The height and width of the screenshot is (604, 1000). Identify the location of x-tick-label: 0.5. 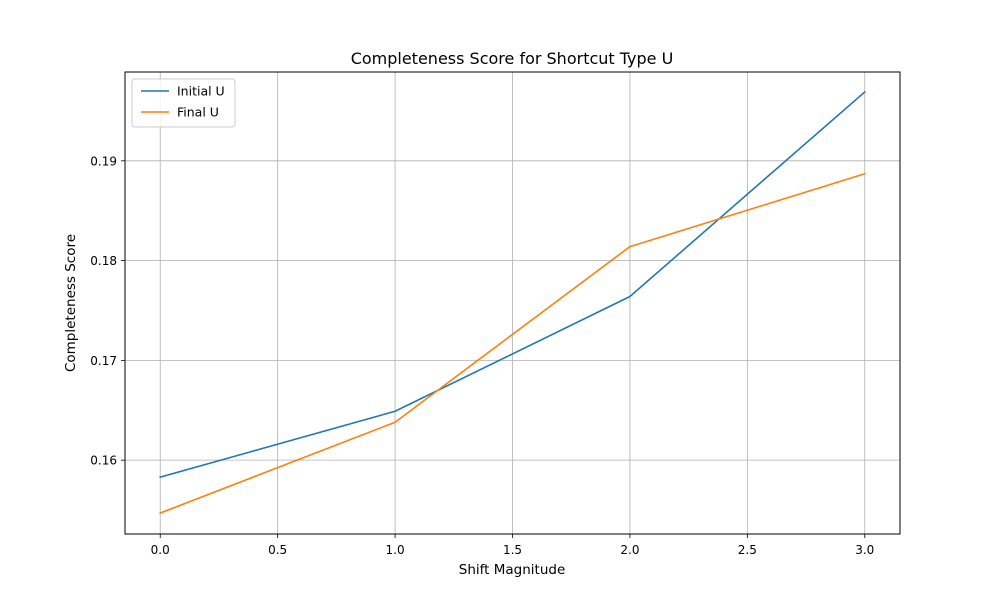
(277, 550).